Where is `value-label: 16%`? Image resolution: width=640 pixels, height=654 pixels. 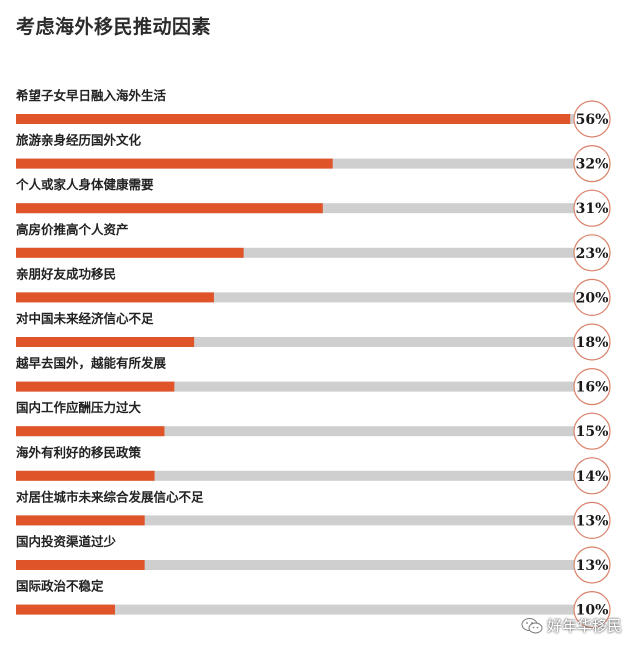 value-label: 16% is located at coordinates (592, 388).